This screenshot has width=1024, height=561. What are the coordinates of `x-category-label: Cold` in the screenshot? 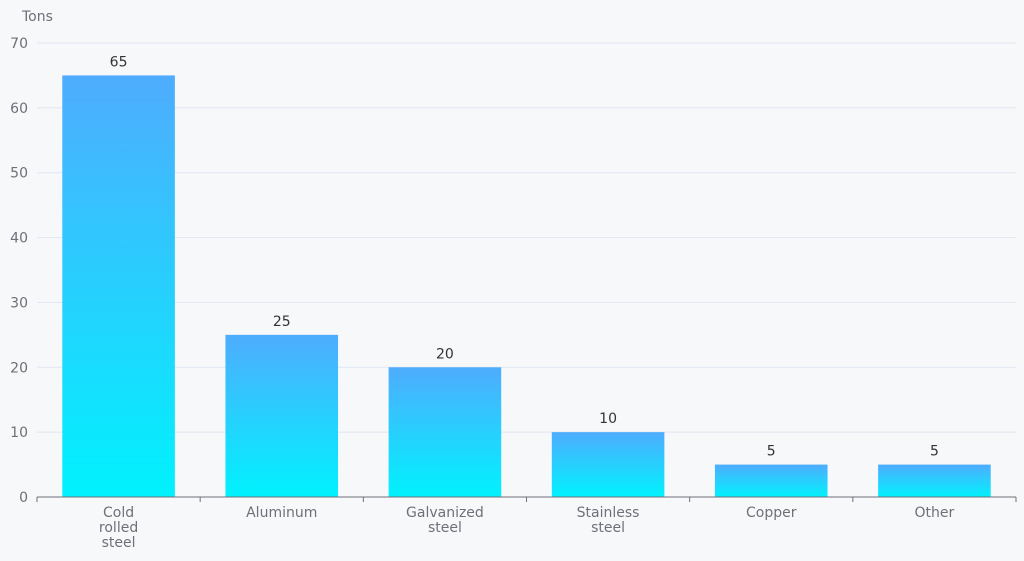 It's located at (118, 513).